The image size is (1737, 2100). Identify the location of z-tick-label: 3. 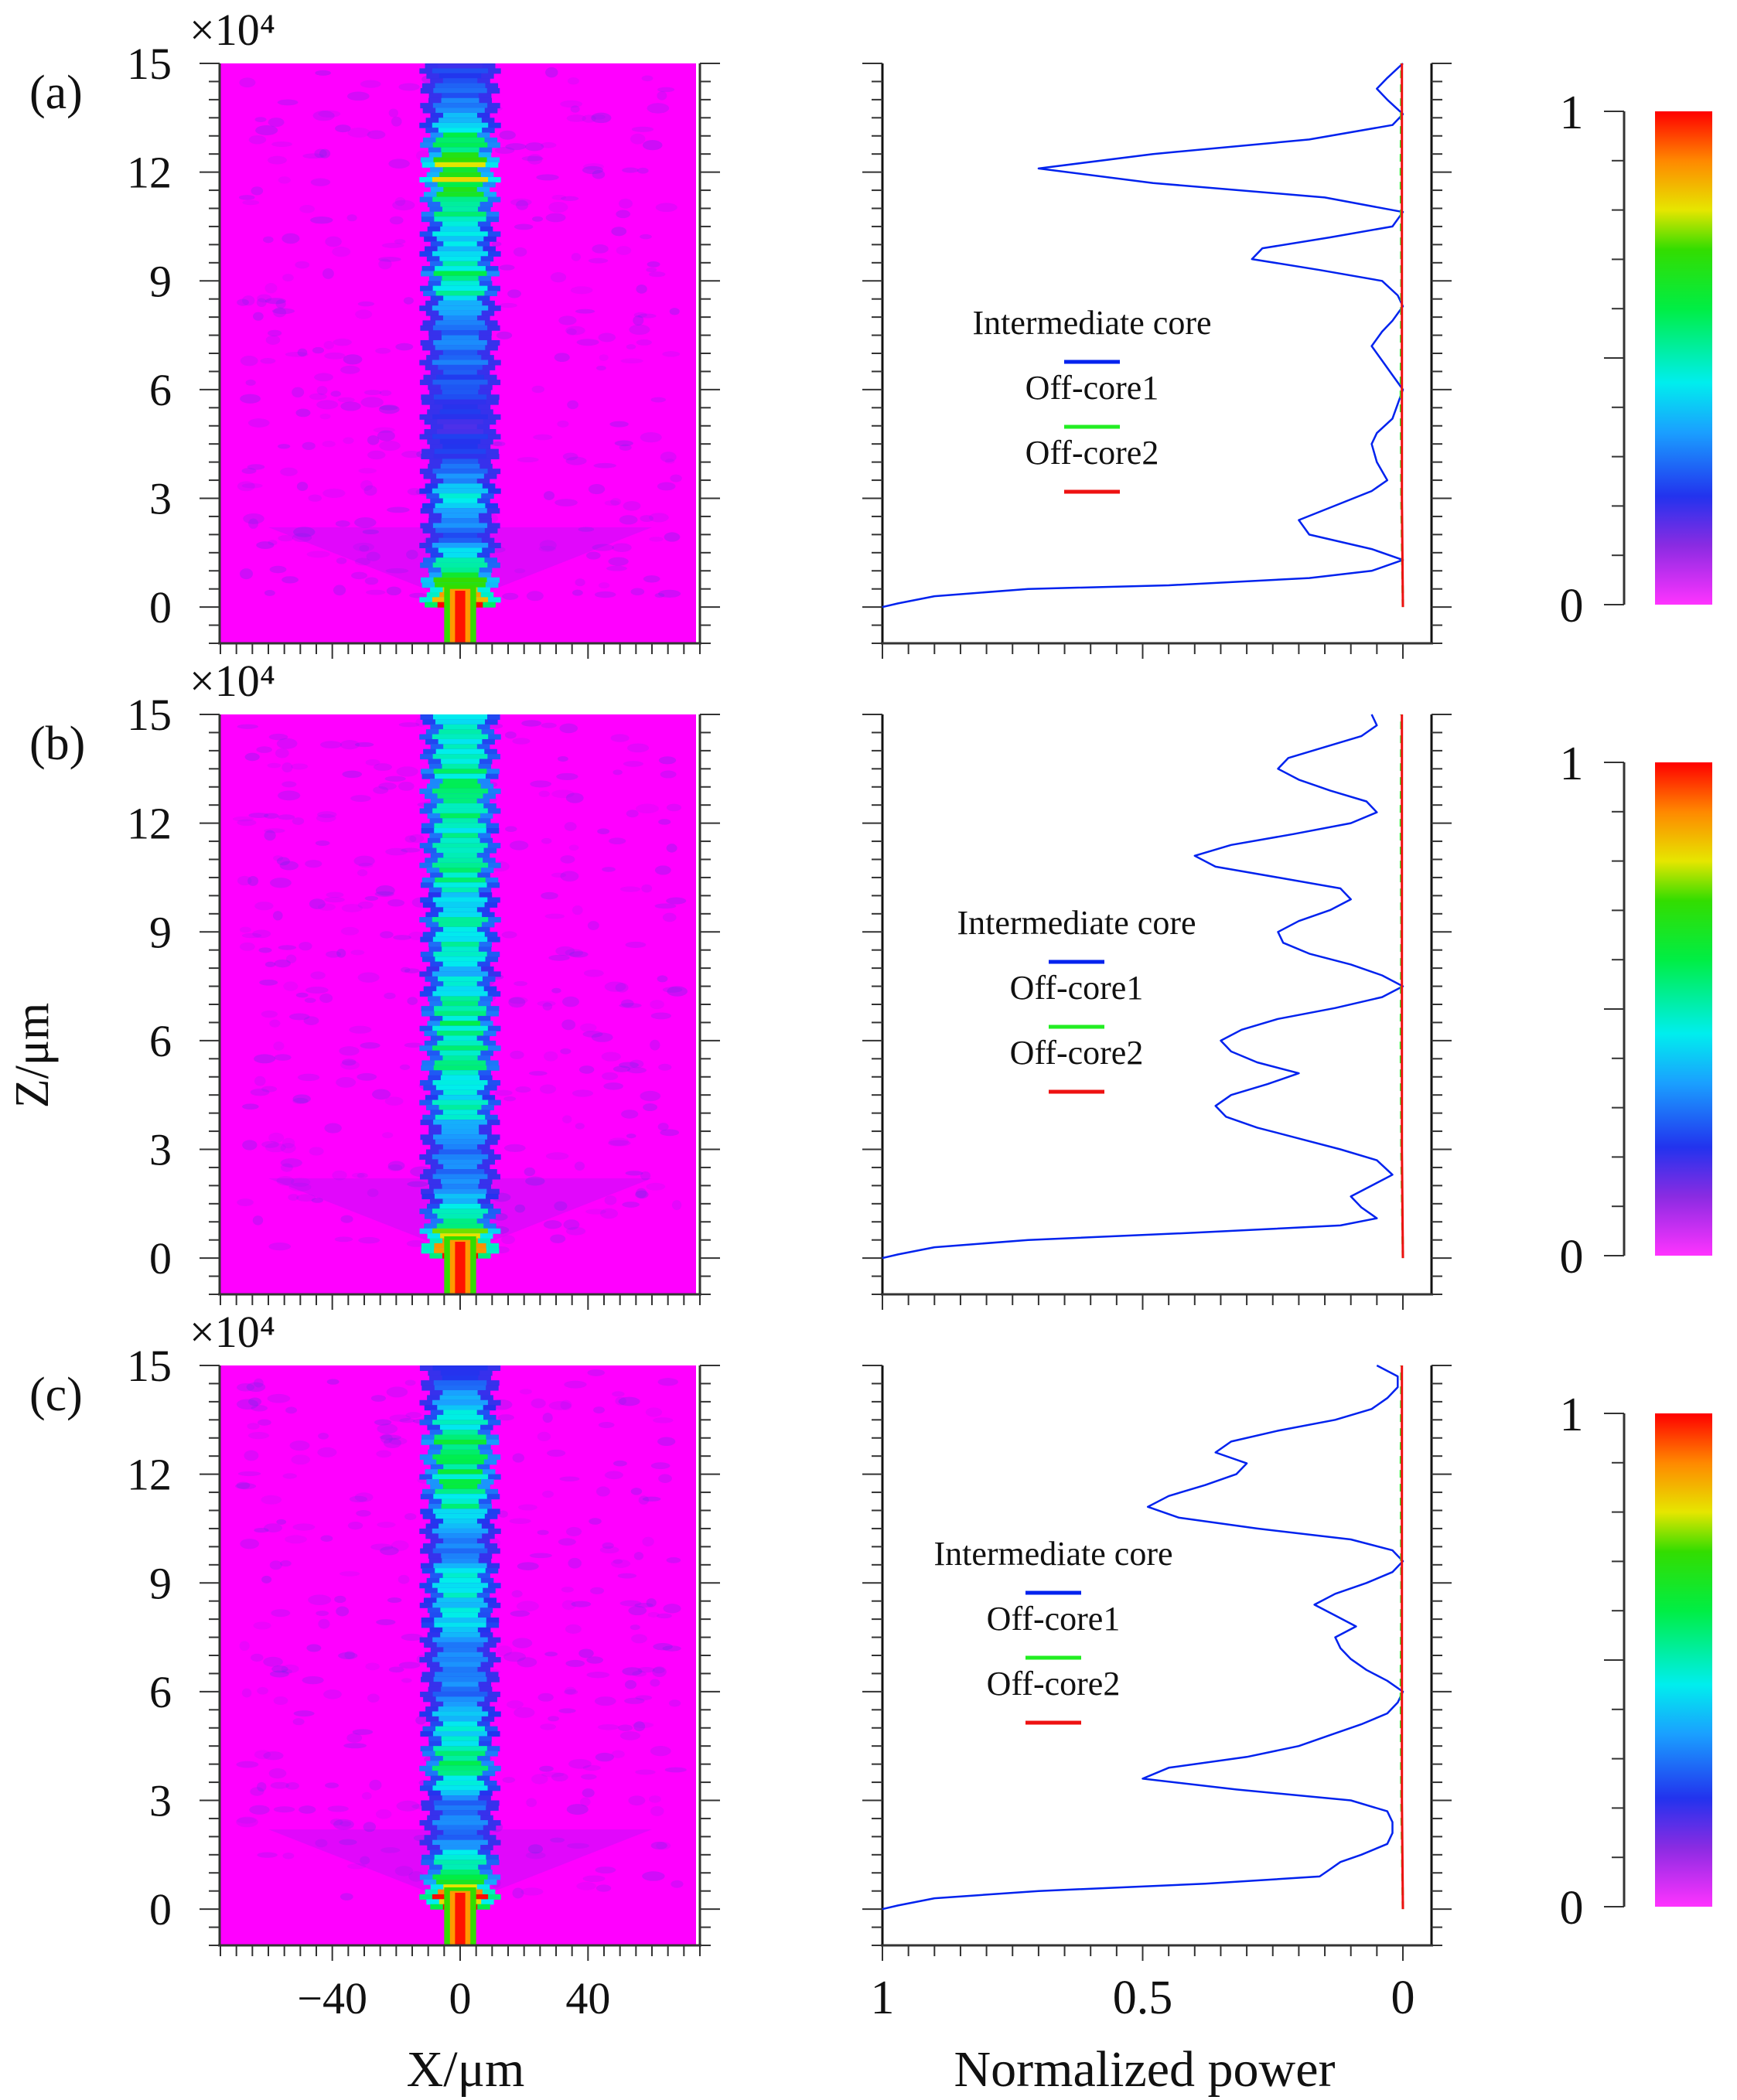
(160, 1150).